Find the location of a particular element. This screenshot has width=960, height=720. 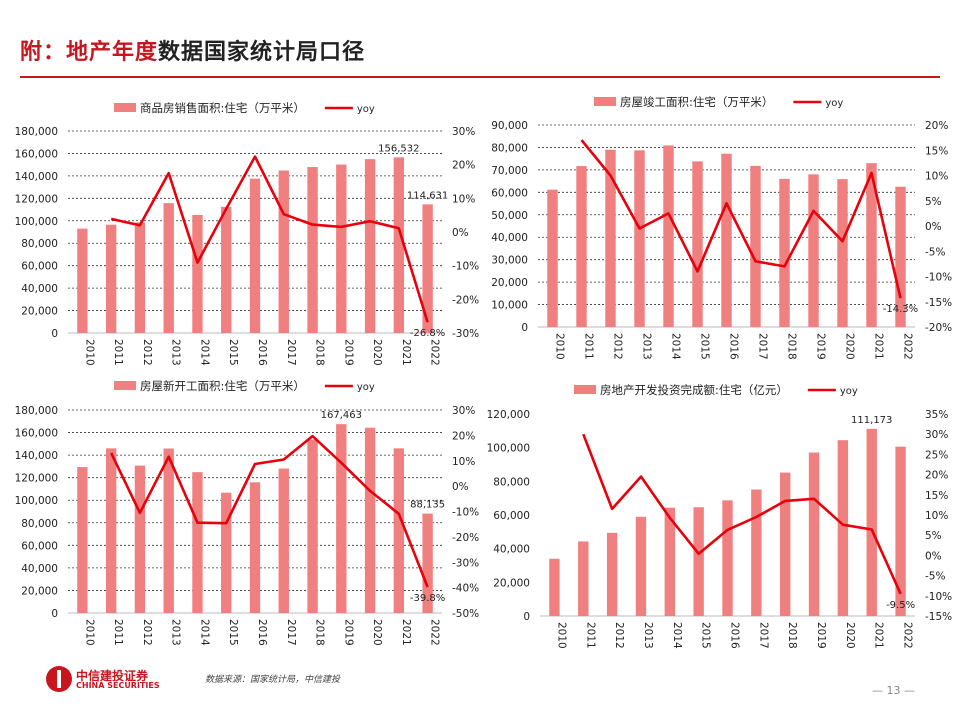

data-label: -14.3% is located at coordinates (900, 309).